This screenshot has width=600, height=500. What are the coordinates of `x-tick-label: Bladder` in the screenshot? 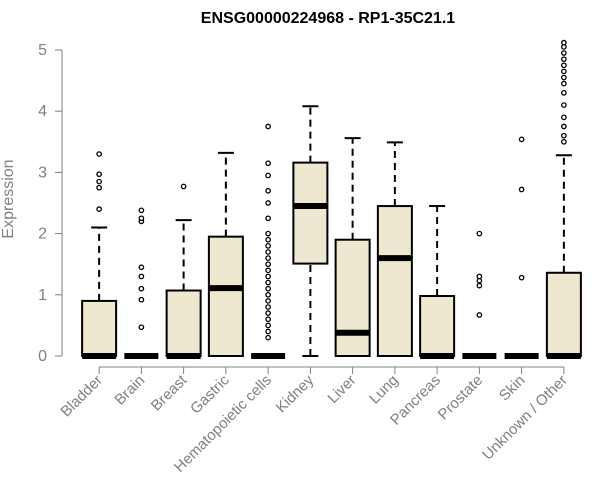 It's located at (81, 396).